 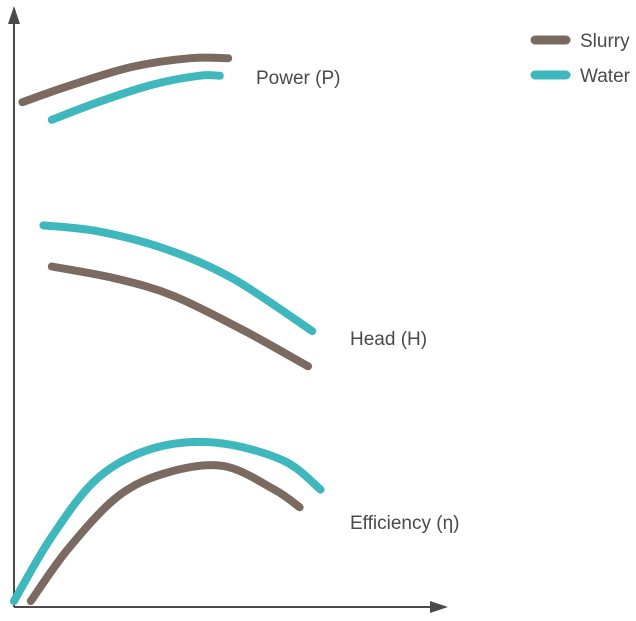 I want to click on efficiency-slurry-line, so click(x=165, y=533).